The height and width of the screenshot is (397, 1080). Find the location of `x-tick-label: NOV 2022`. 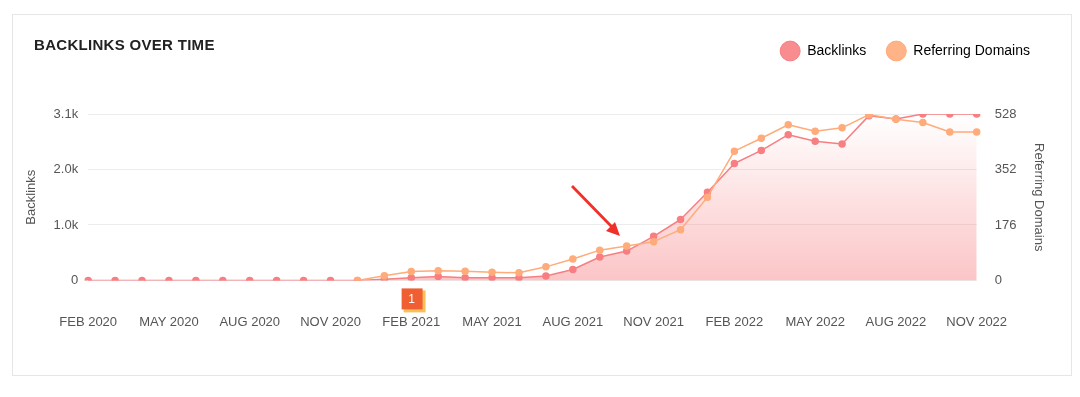

x-tick-label: NOV 2022 is located at coordinates (977, 321).